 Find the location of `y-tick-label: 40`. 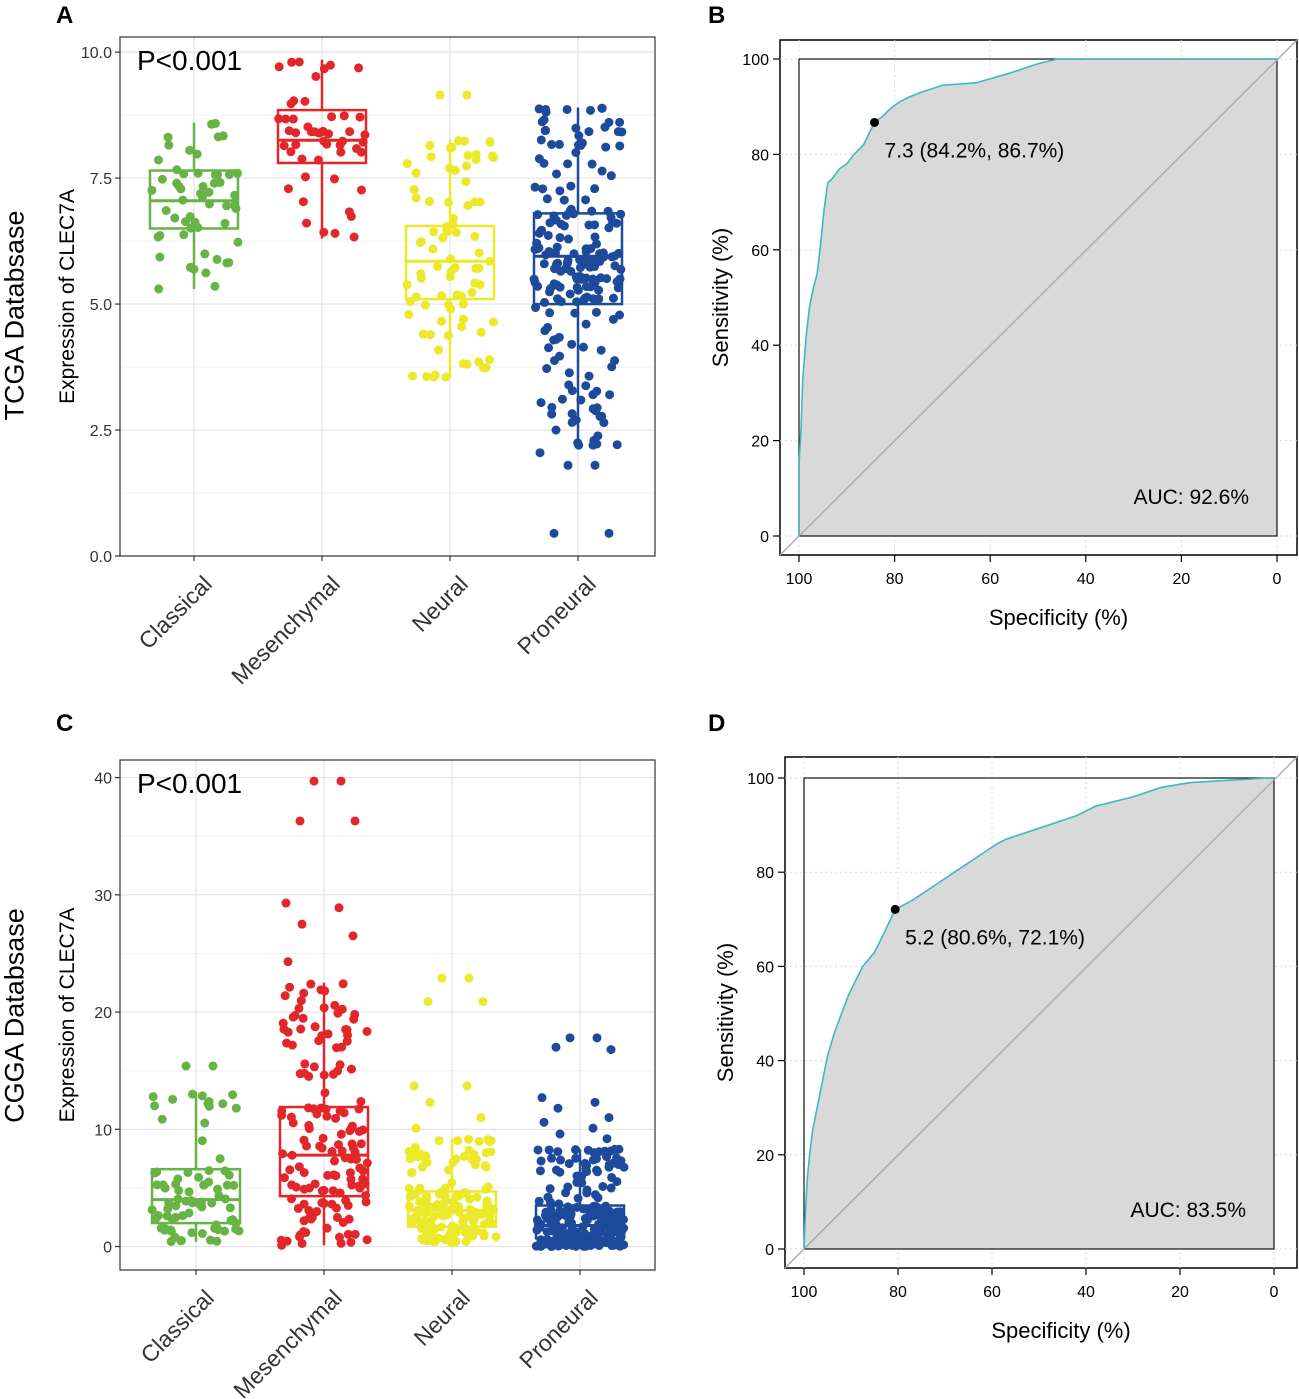

y-tick-label: 40 is located at coordinates (103, 779).